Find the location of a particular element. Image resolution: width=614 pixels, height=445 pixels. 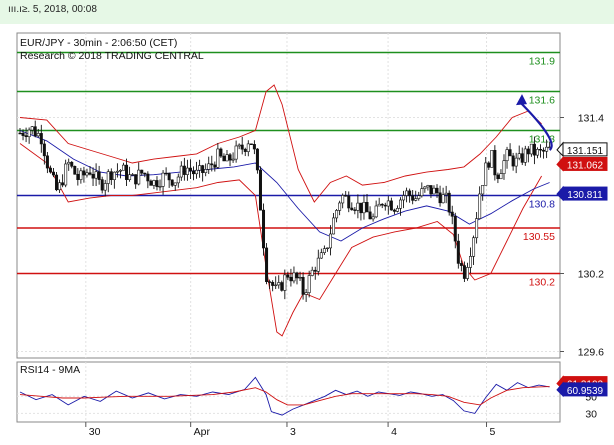

xtick-label-1: Apr is located at coordinates (202, 432).